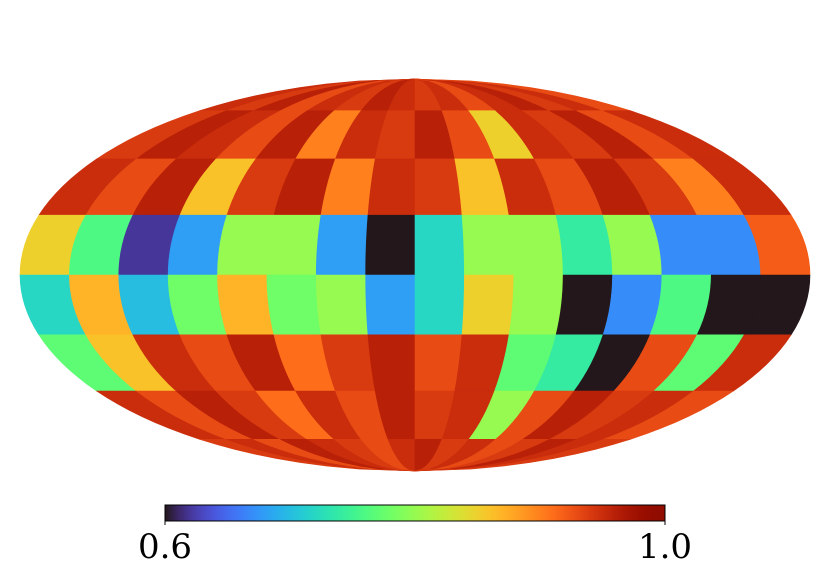  I want to click on colorbar: 0.6 1.0, so click(415, 532).